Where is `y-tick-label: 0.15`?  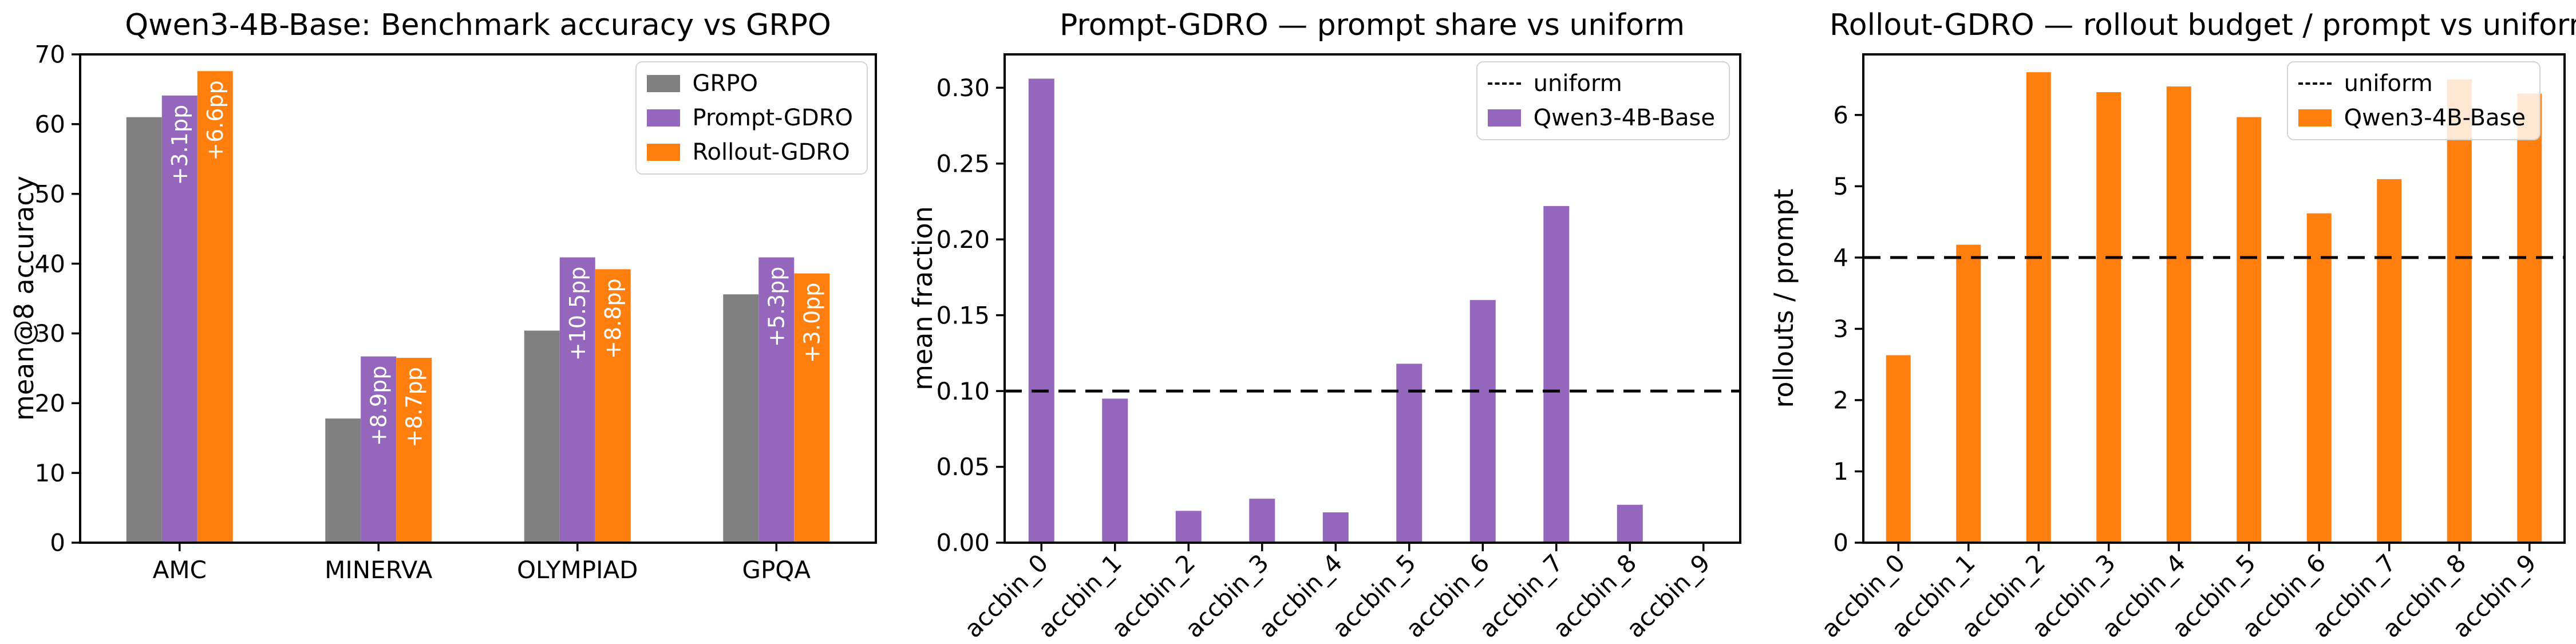
y-tick-label: 0.15 is located at coordinates (963, 315).